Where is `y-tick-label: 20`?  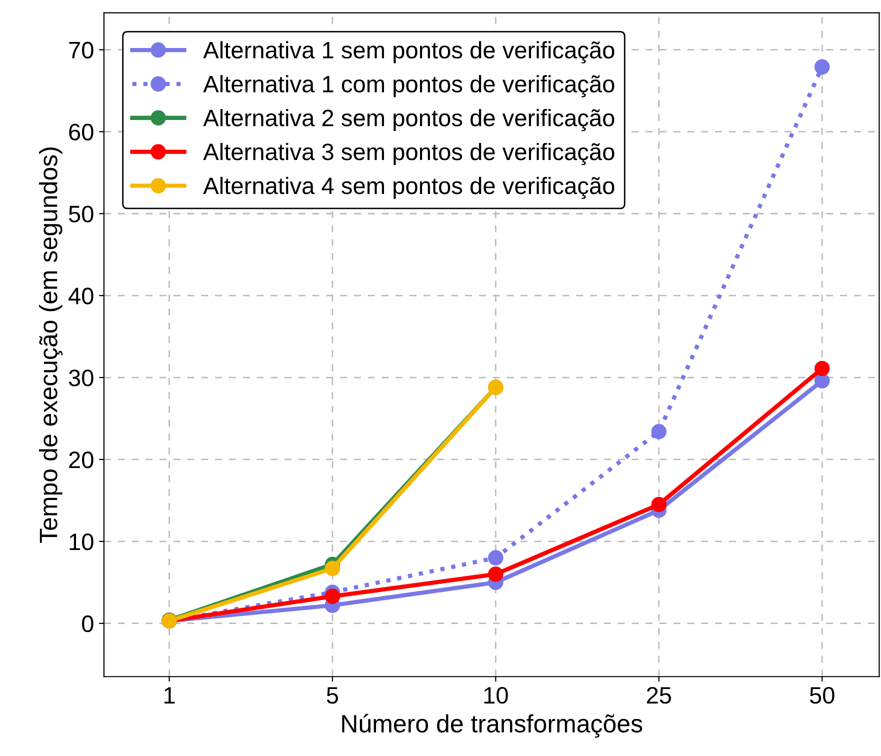 y-tick-label: 20 is located at coordinates (81, 460).